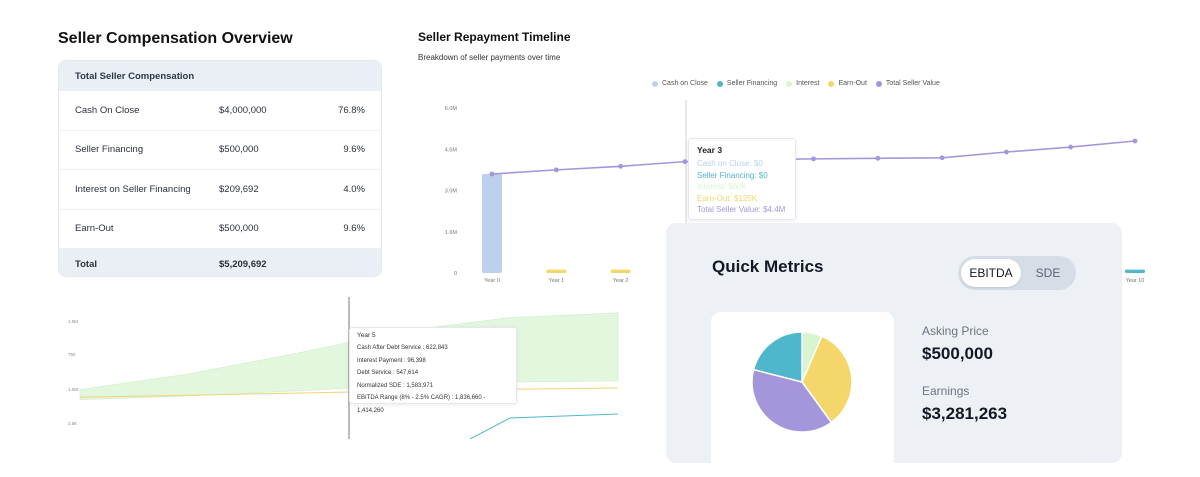 Image resolution: width=1200 pixels, height=477 pixels. I want to click on compensation-table-header: Total Seller Compensation, so click(220, 76).